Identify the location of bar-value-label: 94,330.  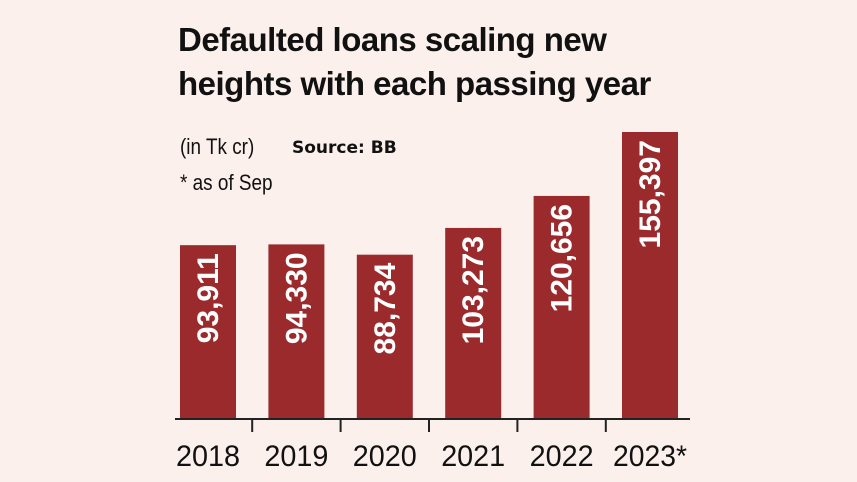
(296, 298).